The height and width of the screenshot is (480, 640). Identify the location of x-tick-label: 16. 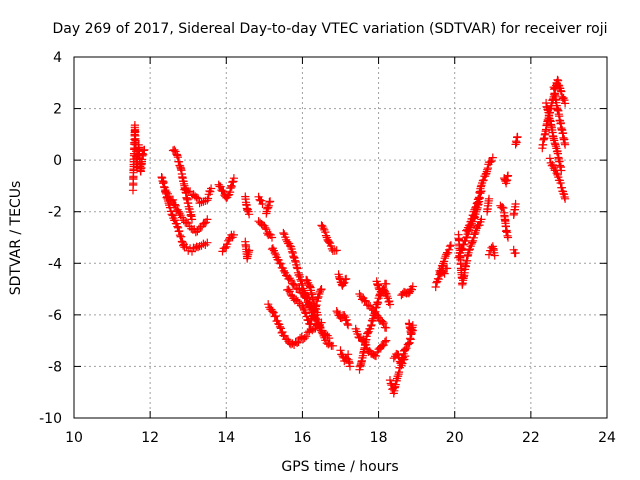
(303, 438).